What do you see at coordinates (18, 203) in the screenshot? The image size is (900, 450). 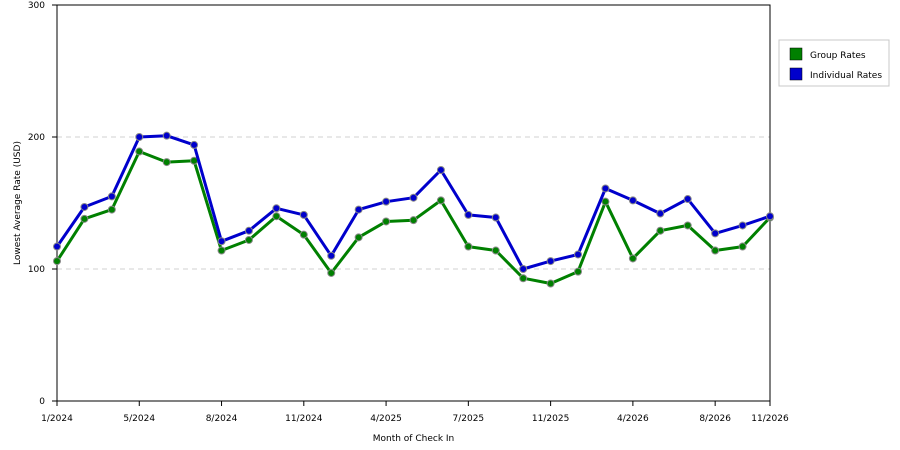 I see `y-axis-title: Lowest Average Rate (USD)` at bounding box center [18, 203].